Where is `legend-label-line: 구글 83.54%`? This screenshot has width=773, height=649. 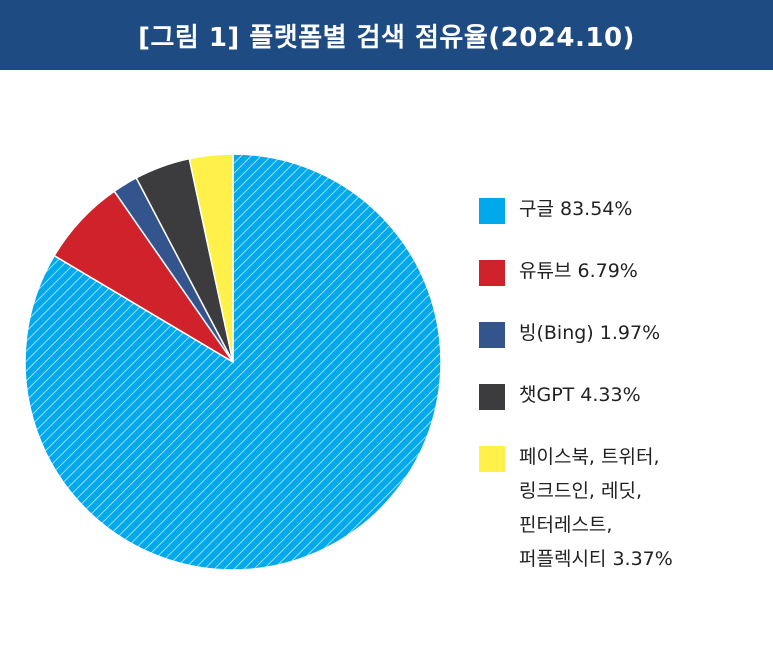 legend-label-line: 구글 83.54% is located at coordinates (576, 209).